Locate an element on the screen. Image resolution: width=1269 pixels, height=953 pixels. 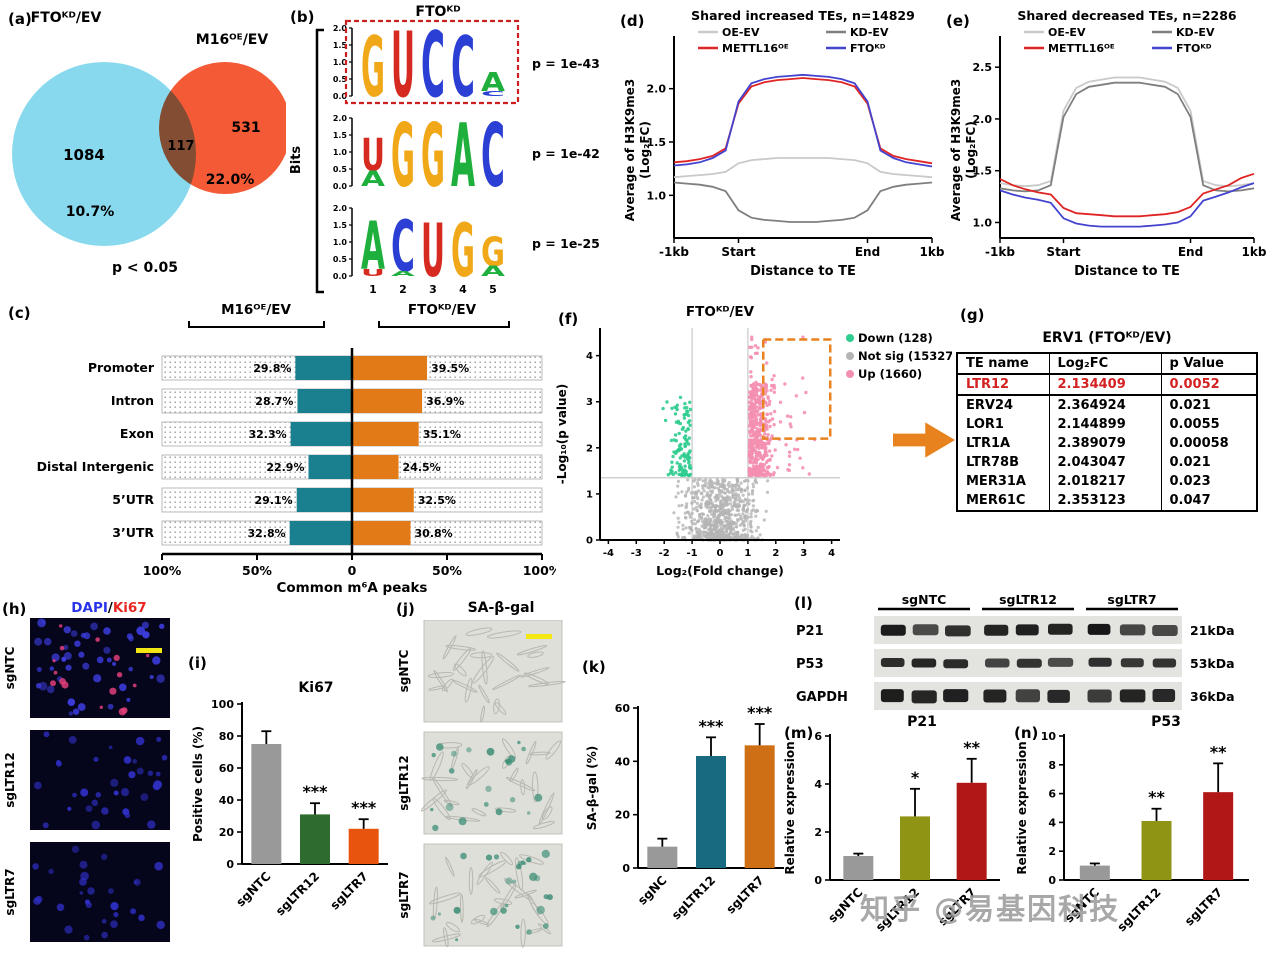
ytick-label: 40 is located at coordinates (227, 800).